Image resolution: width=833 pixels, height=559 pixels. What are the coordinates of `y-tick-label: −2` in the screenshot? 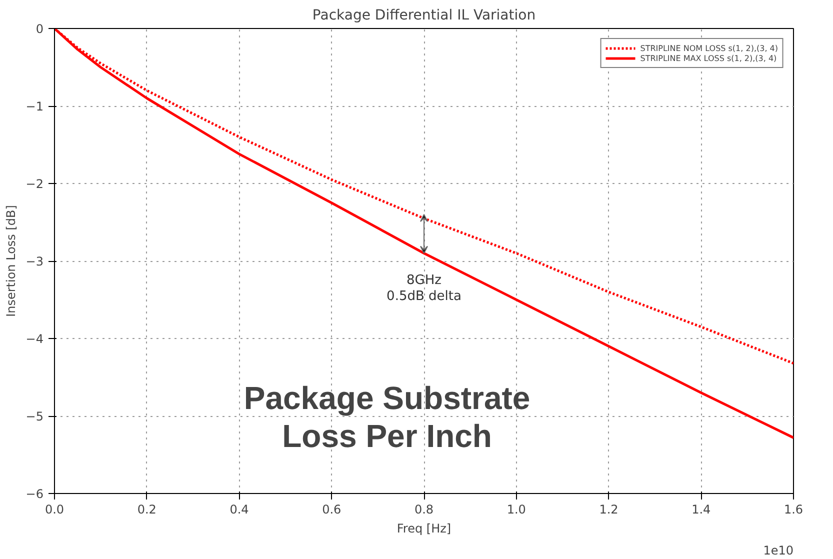 It's located at (35, 184).